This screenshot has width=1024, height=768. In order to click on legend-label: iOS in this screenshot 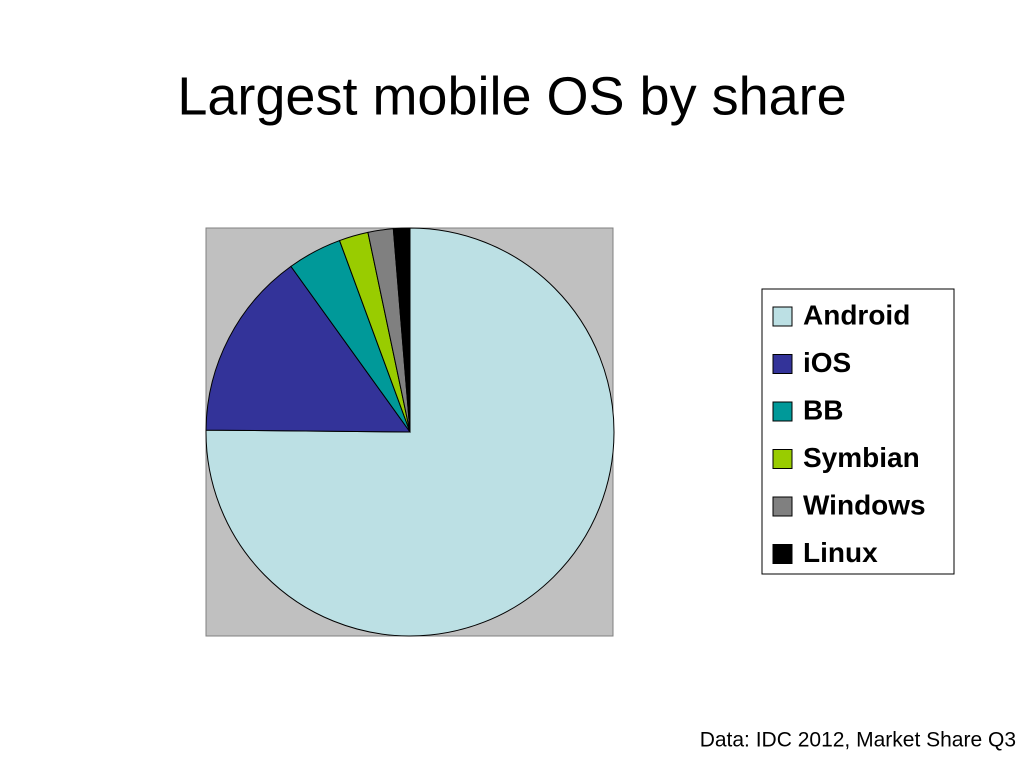, I will do `click(827, 362)`.